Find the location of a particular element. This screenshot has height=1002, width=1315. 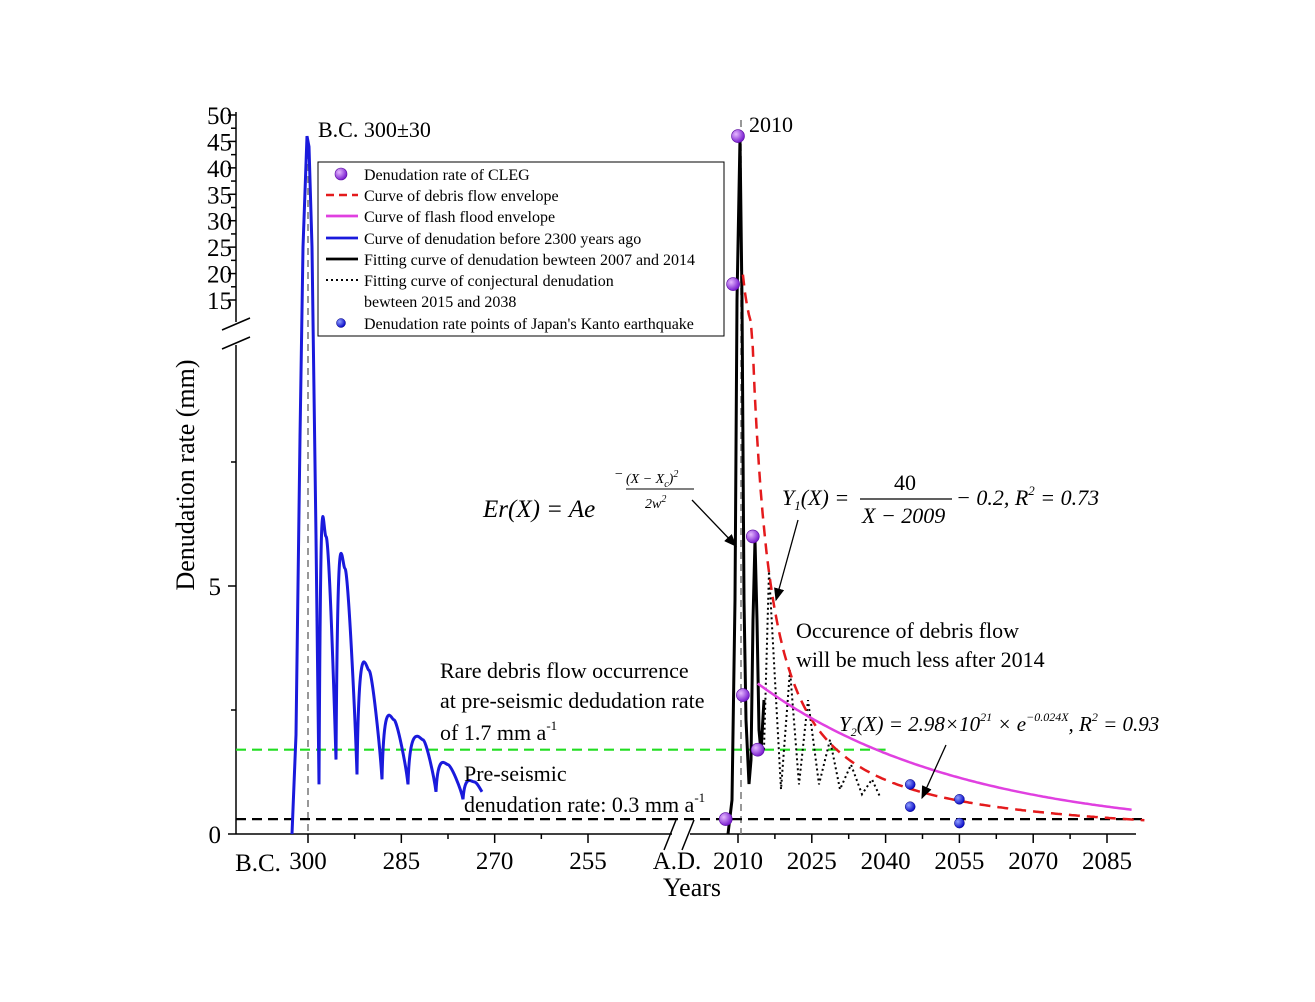

eq-y1-mid: (X) = is located at coordinates (825, 497).